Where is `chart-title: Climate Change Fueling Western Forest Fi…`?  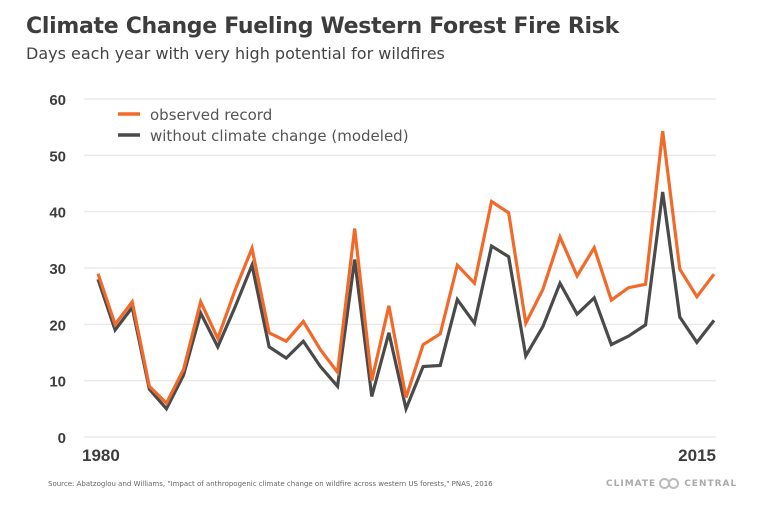 chart-title: Climate Change Fueling Western Forest Fi… is located at coordinates (322, 26).